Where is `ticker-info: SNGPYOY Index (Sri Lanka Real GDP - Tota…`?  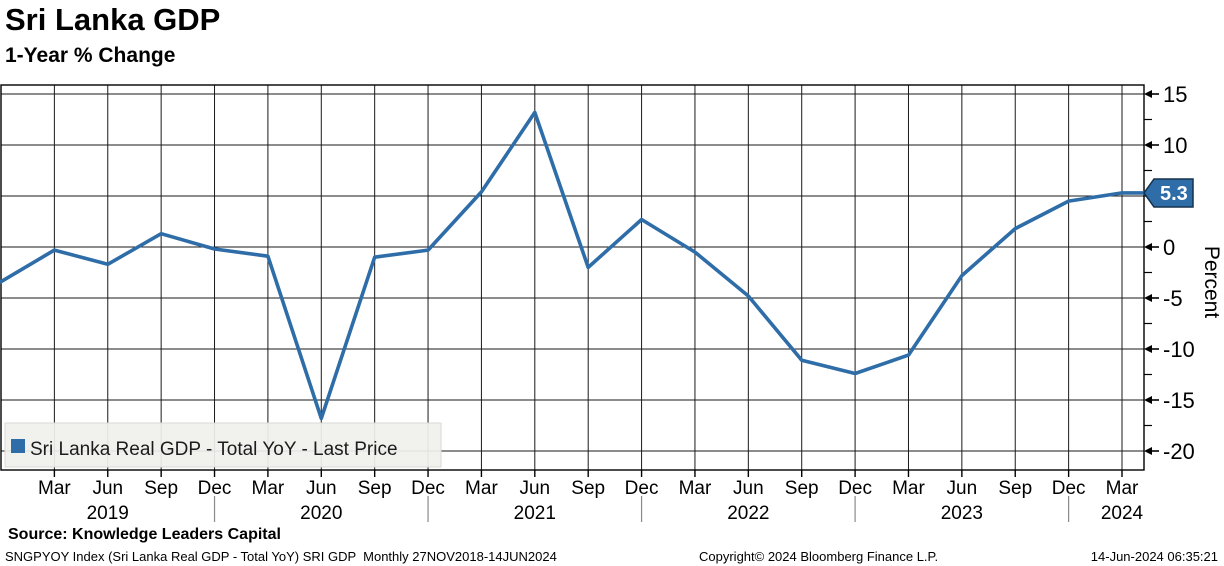 ticker-info: SNGPYOY Index (Sri Lanka Real GDP - Tota… is located at coordinates (281, 556).